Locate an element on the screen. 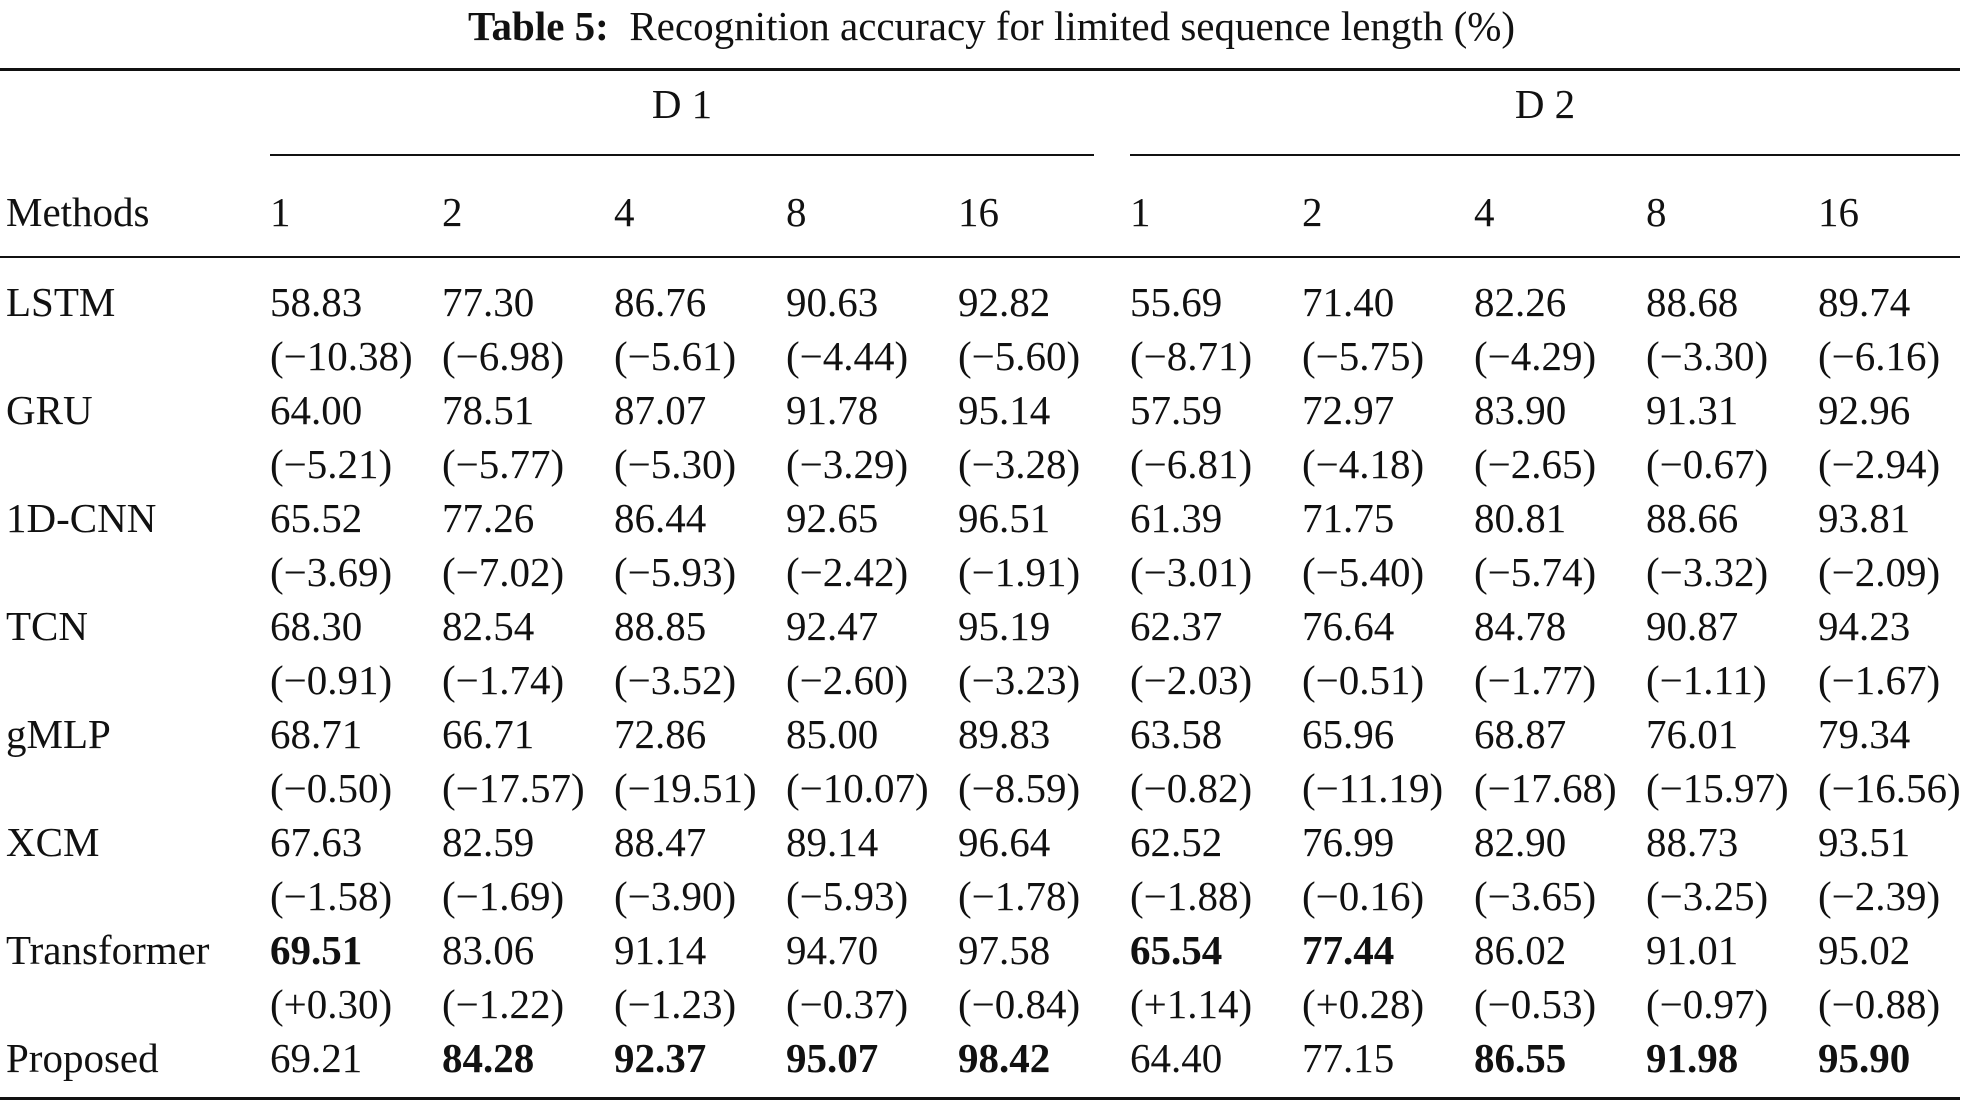 This screenshot has width=1983, height=1104. accuracy-value: 91.14 is located at coordinates (660, 950).